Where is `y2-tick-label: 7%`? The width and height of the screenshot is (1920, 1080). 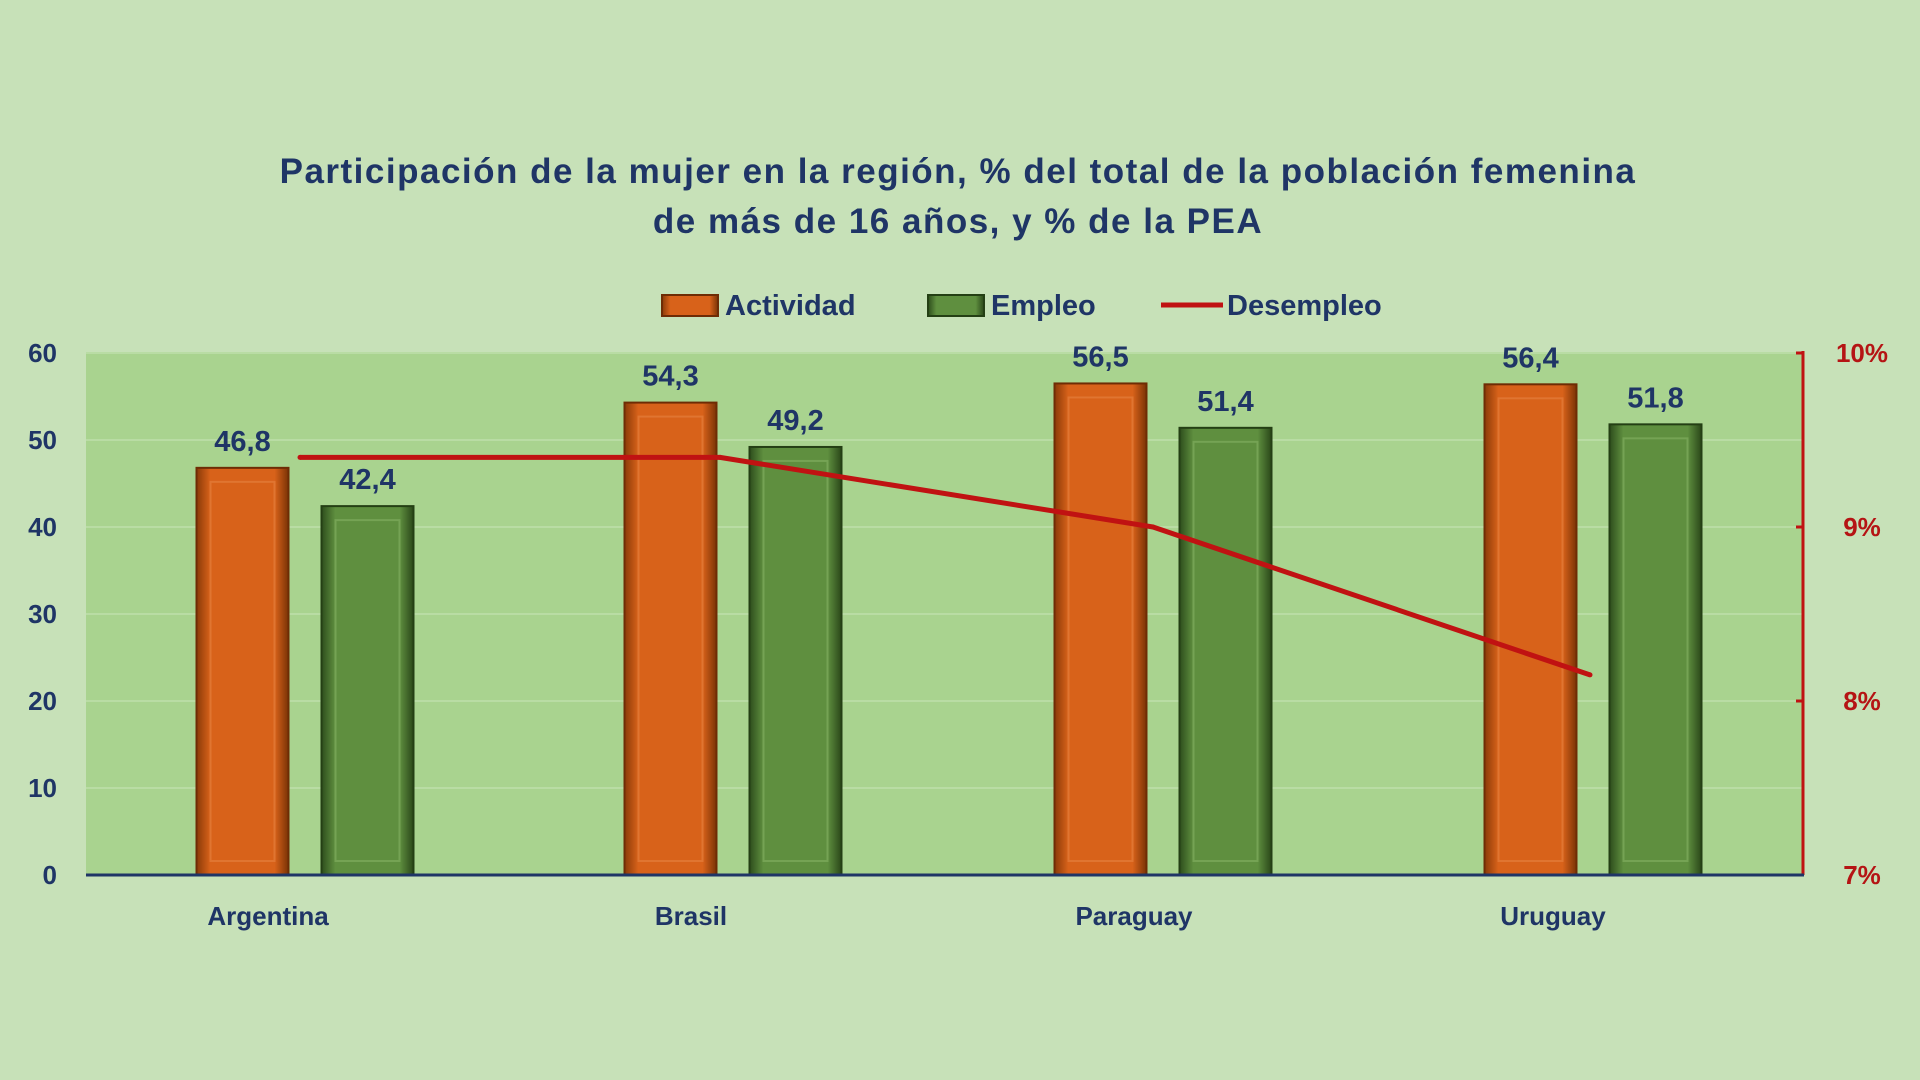 y2-tick-label: 7% is located at coordinates (1862, 875).